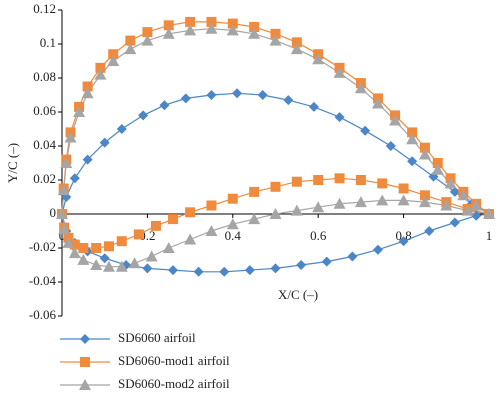 This screenshot has width=500, height=401. What do you see at coordinates (157, 337) in the screenshot?
I see `legend-label: SD6060 airfoil` at bounding box center [157, 337].